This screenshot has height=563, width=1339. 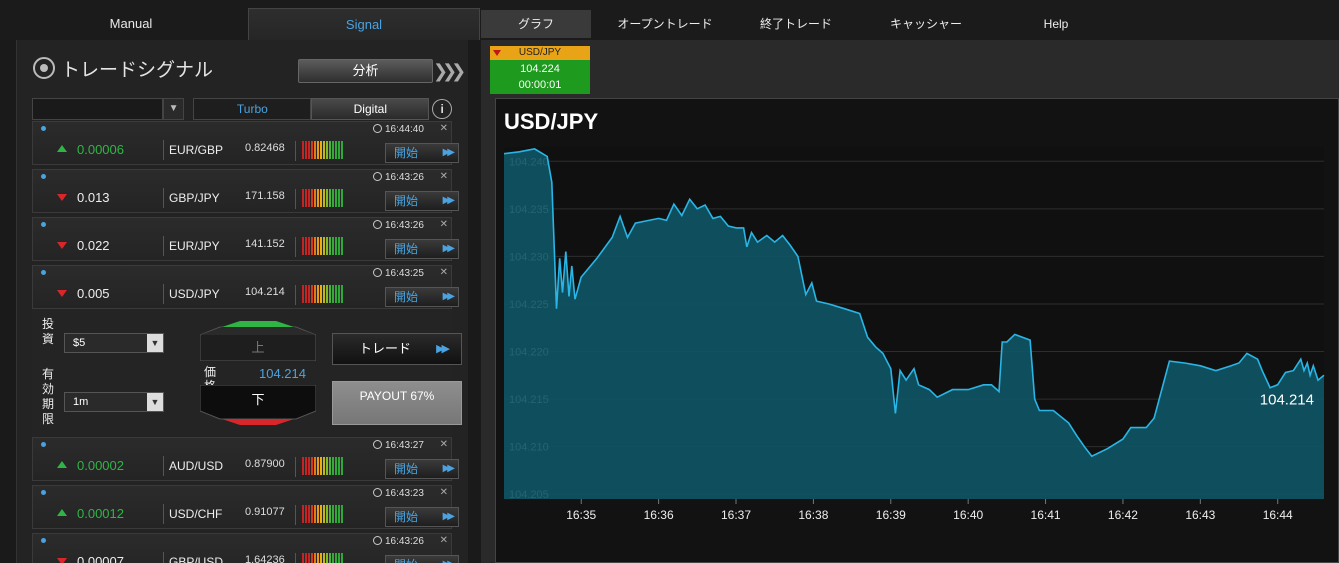 What do you see at coordinates (252, 109) in the screenshot?
I see `tab-turbo: Turbo` at bounding box center [252, 109].